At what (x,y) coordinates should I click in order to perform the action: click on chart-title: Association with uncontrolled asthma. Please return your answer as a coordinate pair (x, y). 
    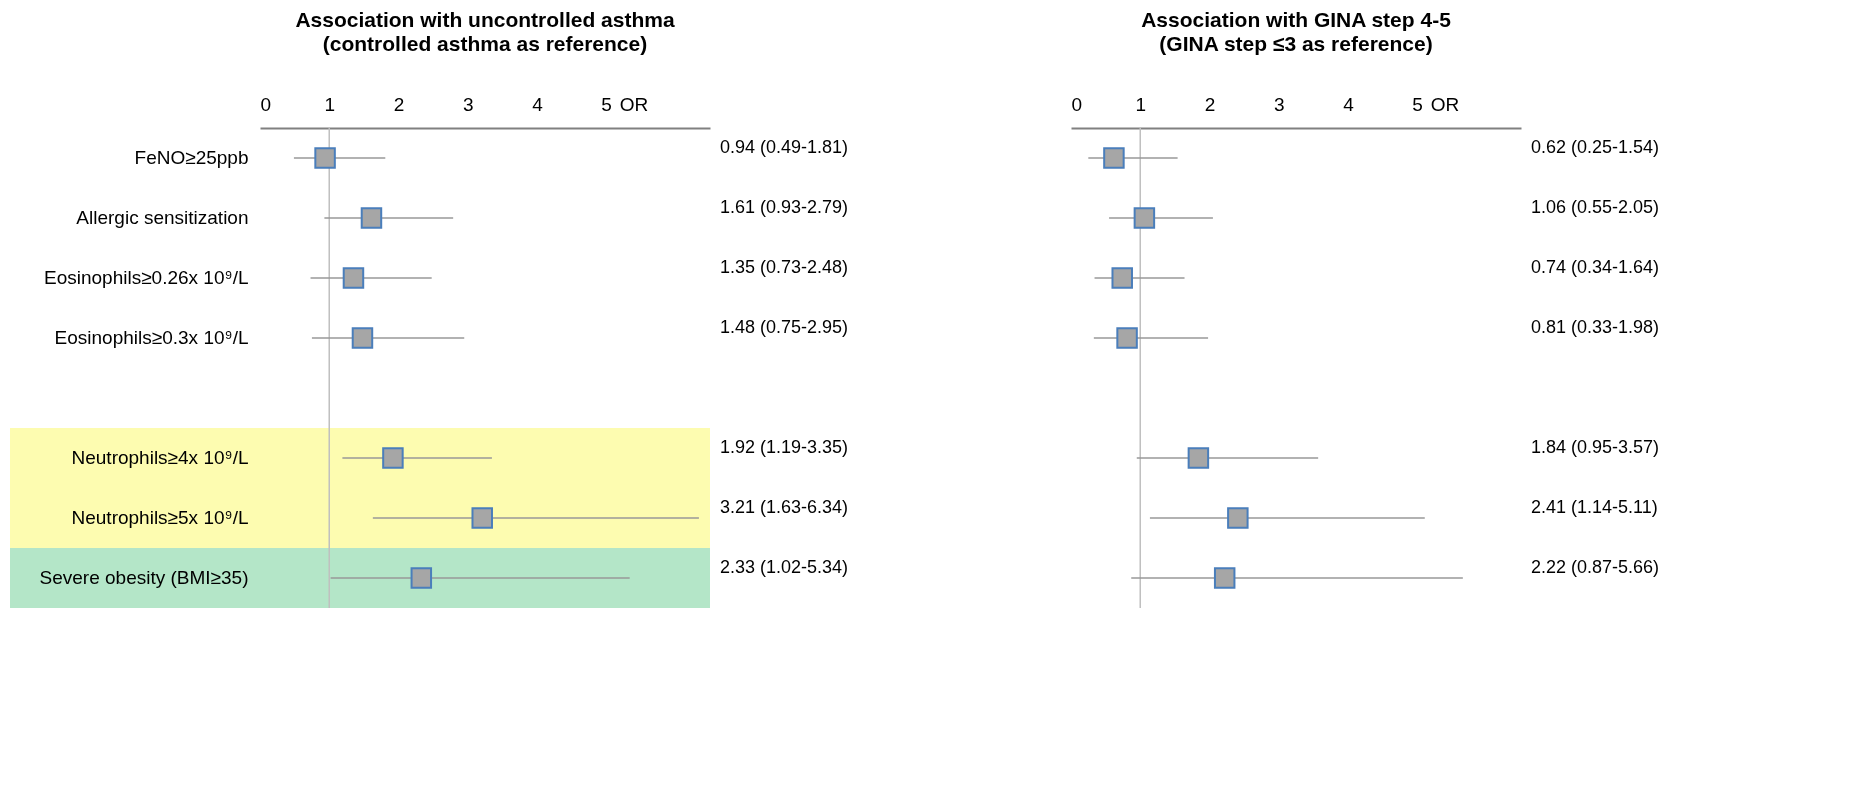
    Looking at the image, I should click on (485, 19).